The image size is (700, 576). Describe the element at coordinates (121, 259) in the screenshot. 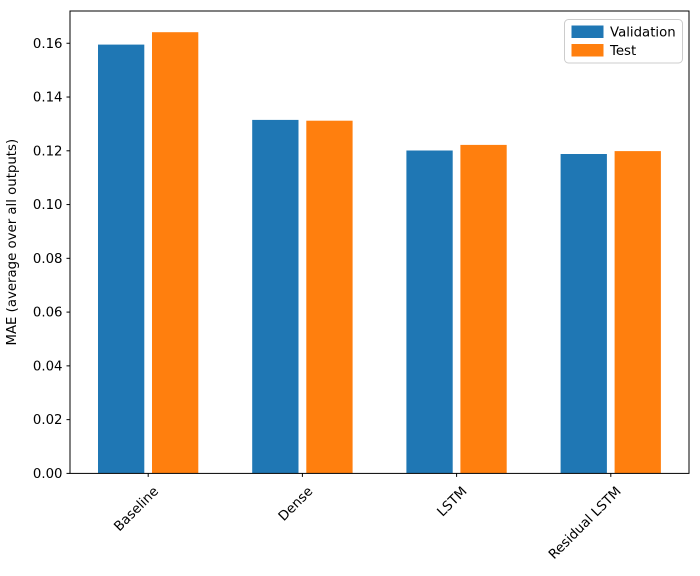

I see `bar-validation-baseline` at that location.